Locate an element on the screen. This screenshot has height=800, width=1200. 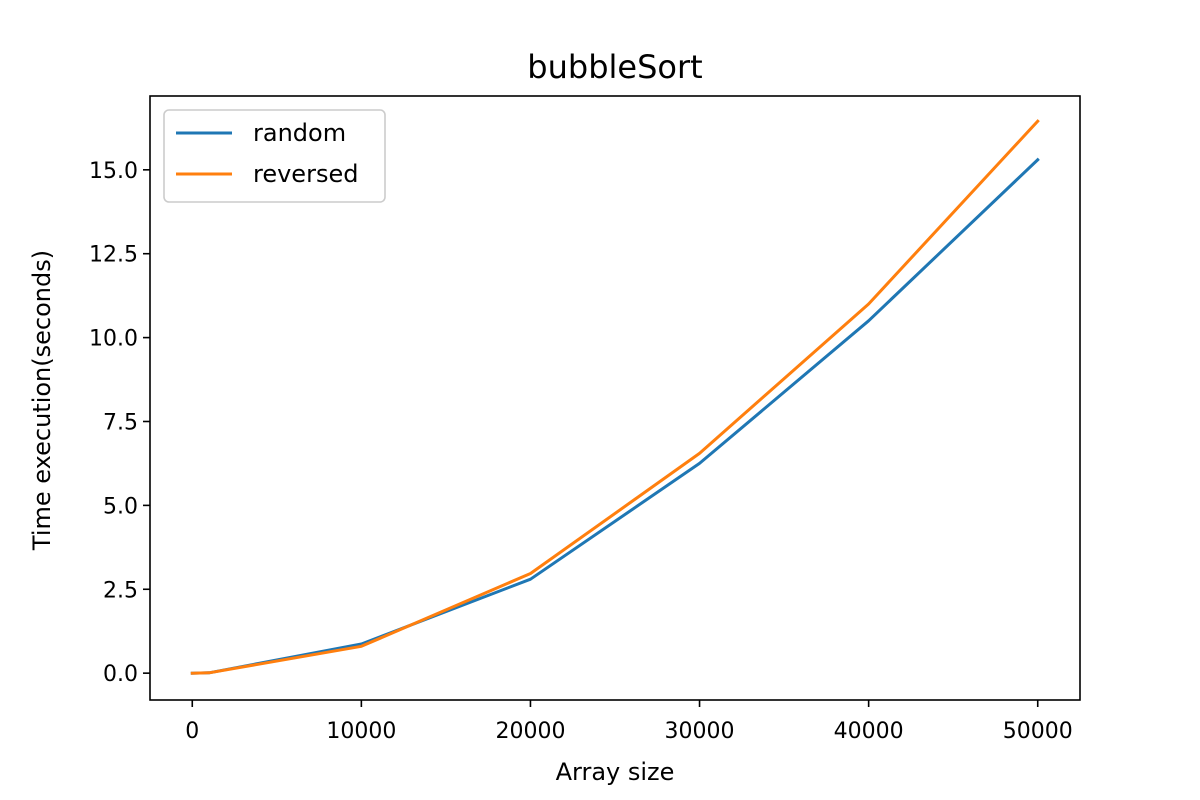
y-axis-ticks: 0.0 2.5 5.0 7.5 10.0 12.5 15.0 is located at coordinates (119, 423).